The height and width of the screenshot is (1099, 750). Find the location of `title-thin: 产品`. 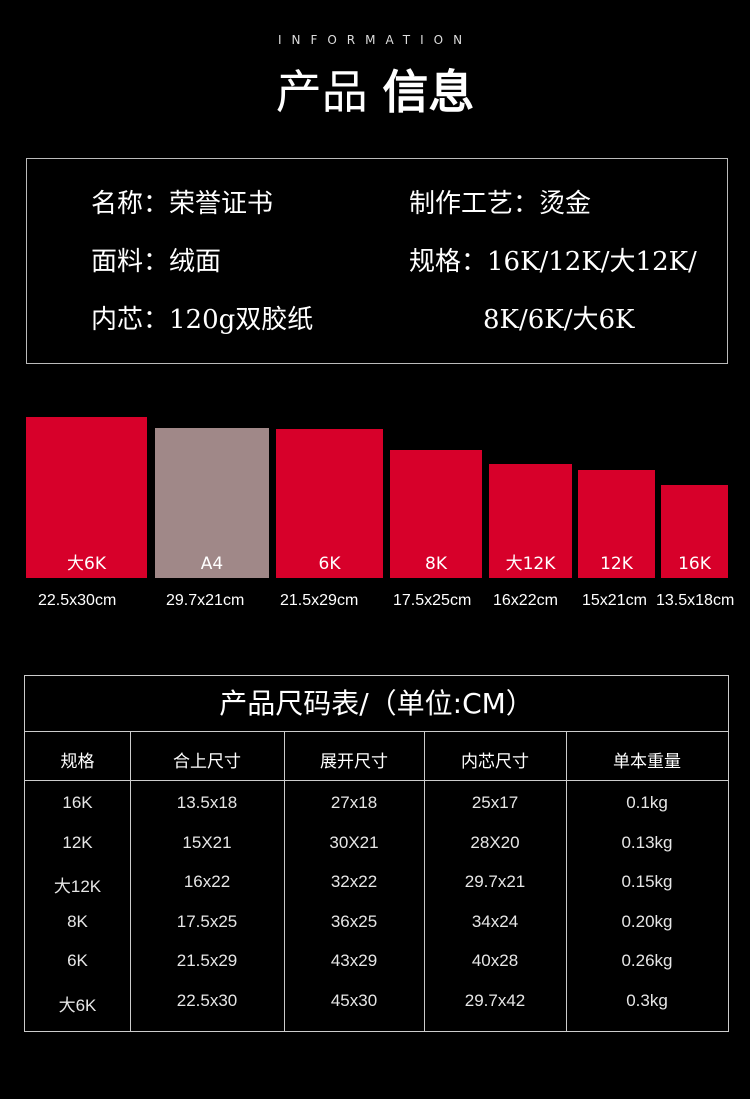

title-thin: 产品 is located at coordinates (322, 92).